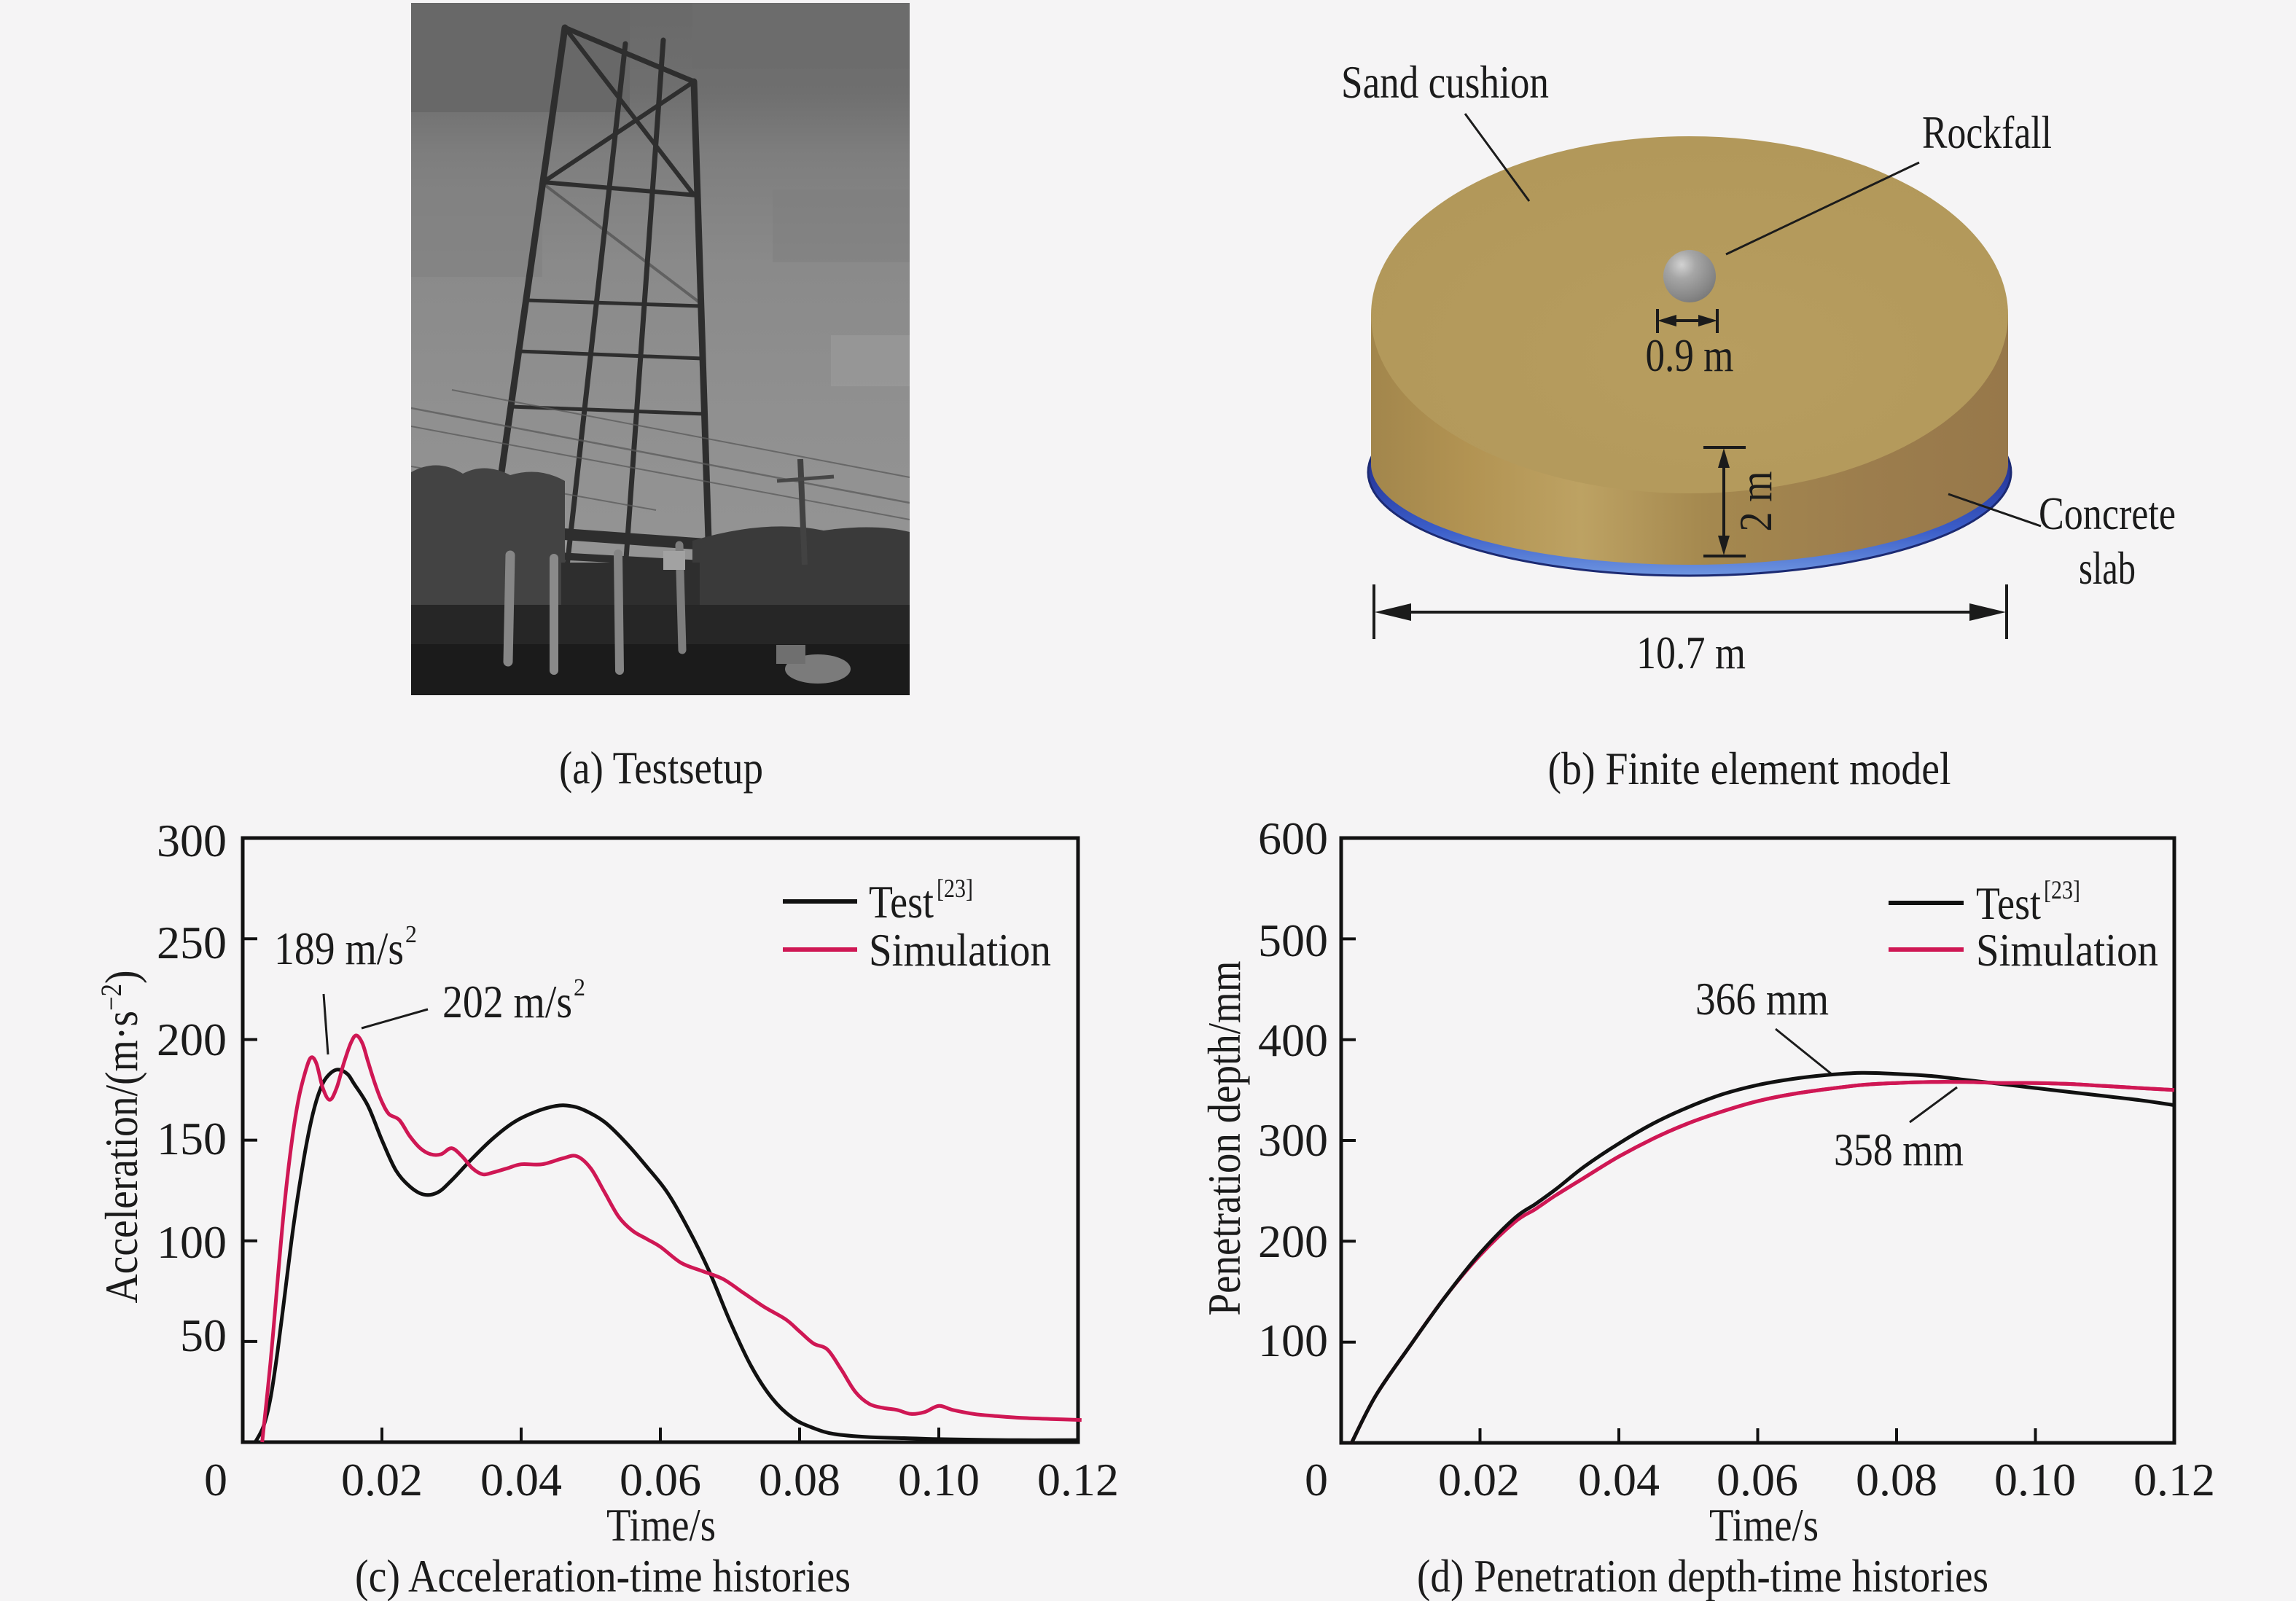 The width and height of the screenshot is (2296, 1601). What do you see at coordinates (192, 943) in the screenshot?
I see `svg-text: 250` at bounding box center [192, 943].